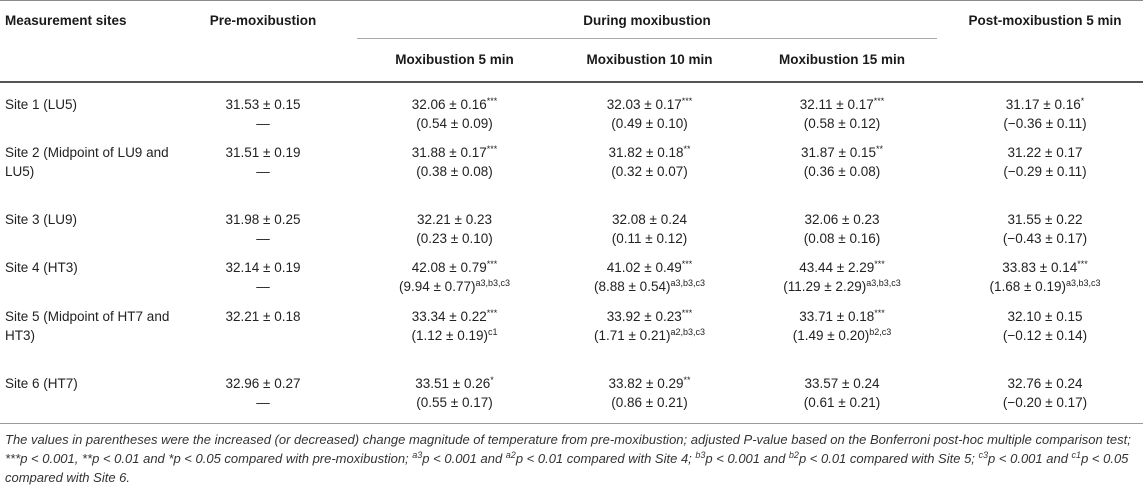 Image resolution: width=1143 pixels, height=495 pixels. Describe the element at coordinates (492, 332) in the screenshot. I see `row-5-m5-change-sig: c1` at that location.